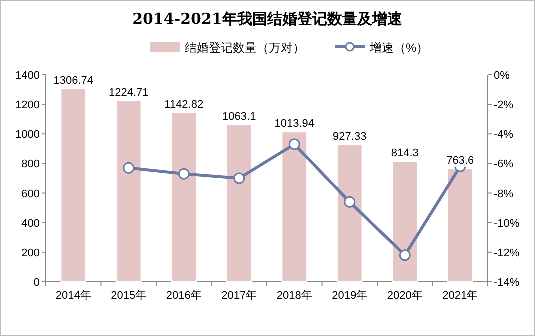 This screenshot has width=535, height=336. What do you see at coordinates (350, 136) in the screenshot?
I see `data-label: 927.33` at bounding box center [350, 136].